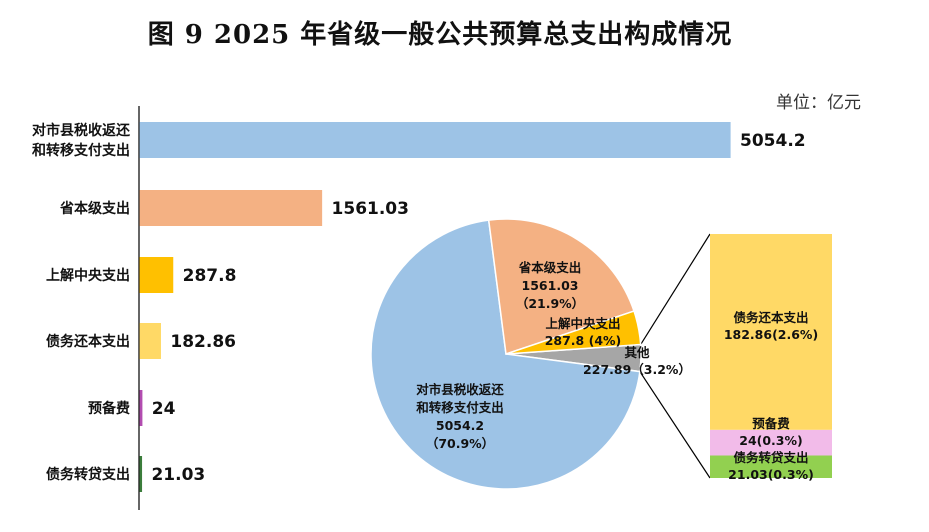 The image size is (929, 532). Describe the element at coordinates (773, 141) in the screenshot. I see `bar-value-label: 5054.2` at that location.